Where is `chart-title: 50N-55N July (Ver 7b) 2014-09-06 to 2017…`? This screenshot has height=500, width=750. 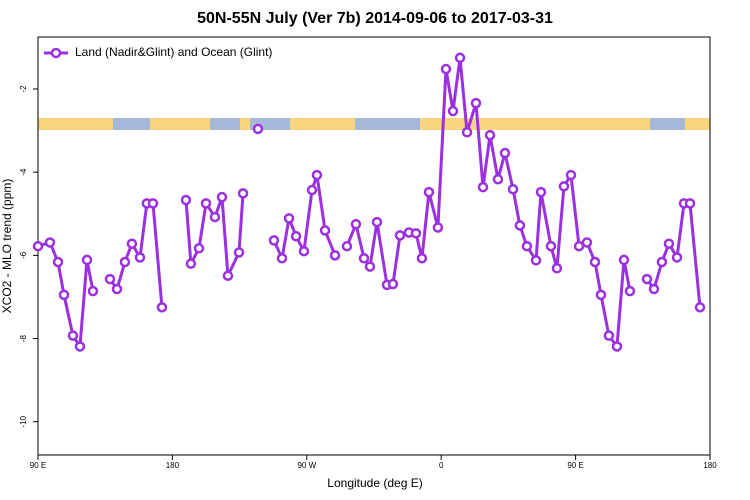 chart-title: 50N-55N July (Ver 7b) 2014-09-06 to 2017… is located at coordinates (375, 18).